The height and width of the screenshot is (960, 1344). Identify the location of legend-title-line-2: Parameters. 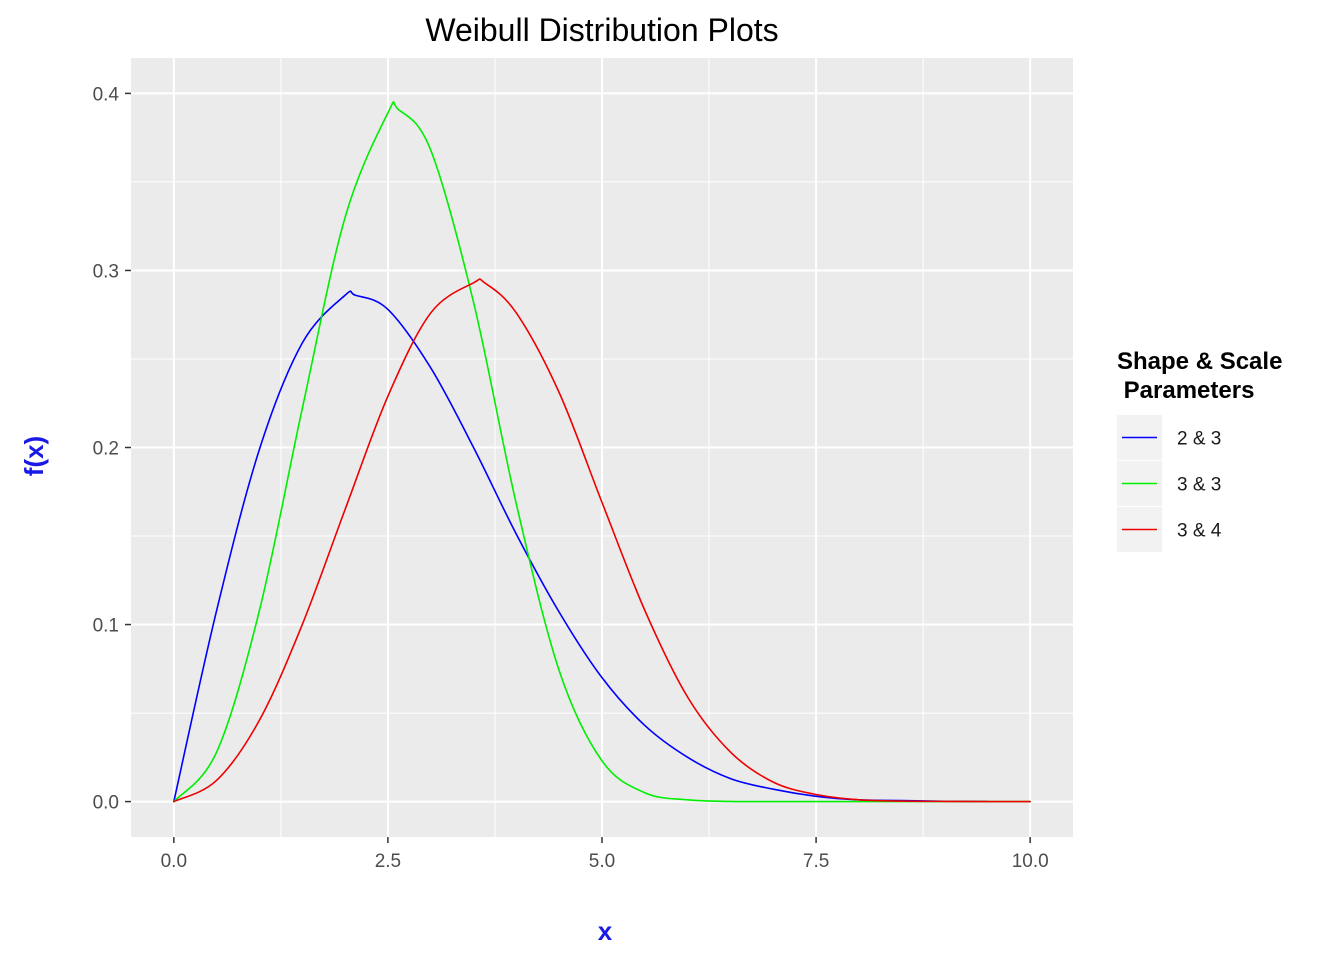
(1185, 390).